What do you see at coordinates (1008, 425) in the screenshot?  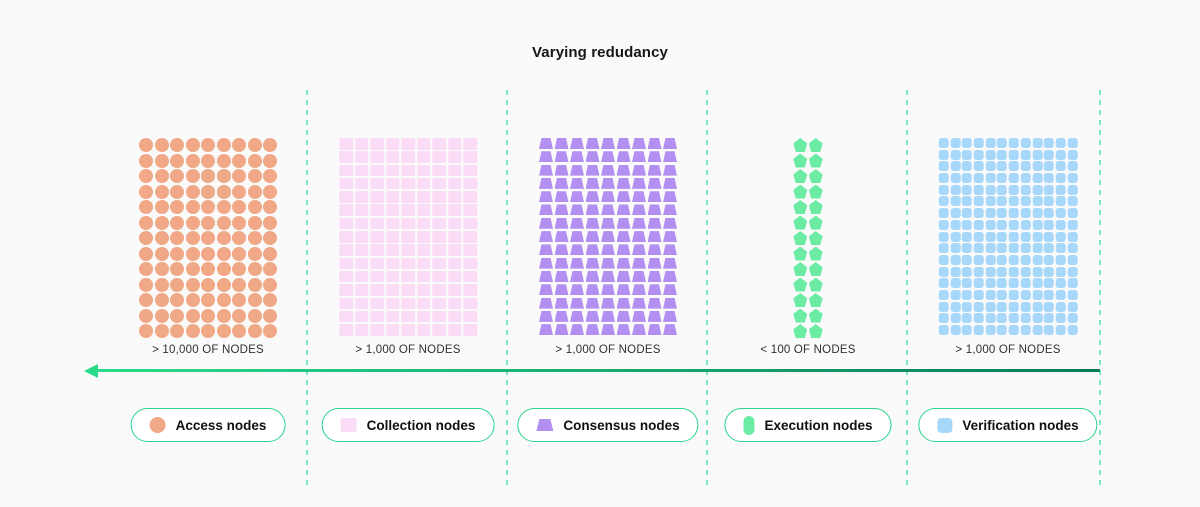 I see `legend-verification-nodes: Verification nodes` at bounding box center [1008, 425].